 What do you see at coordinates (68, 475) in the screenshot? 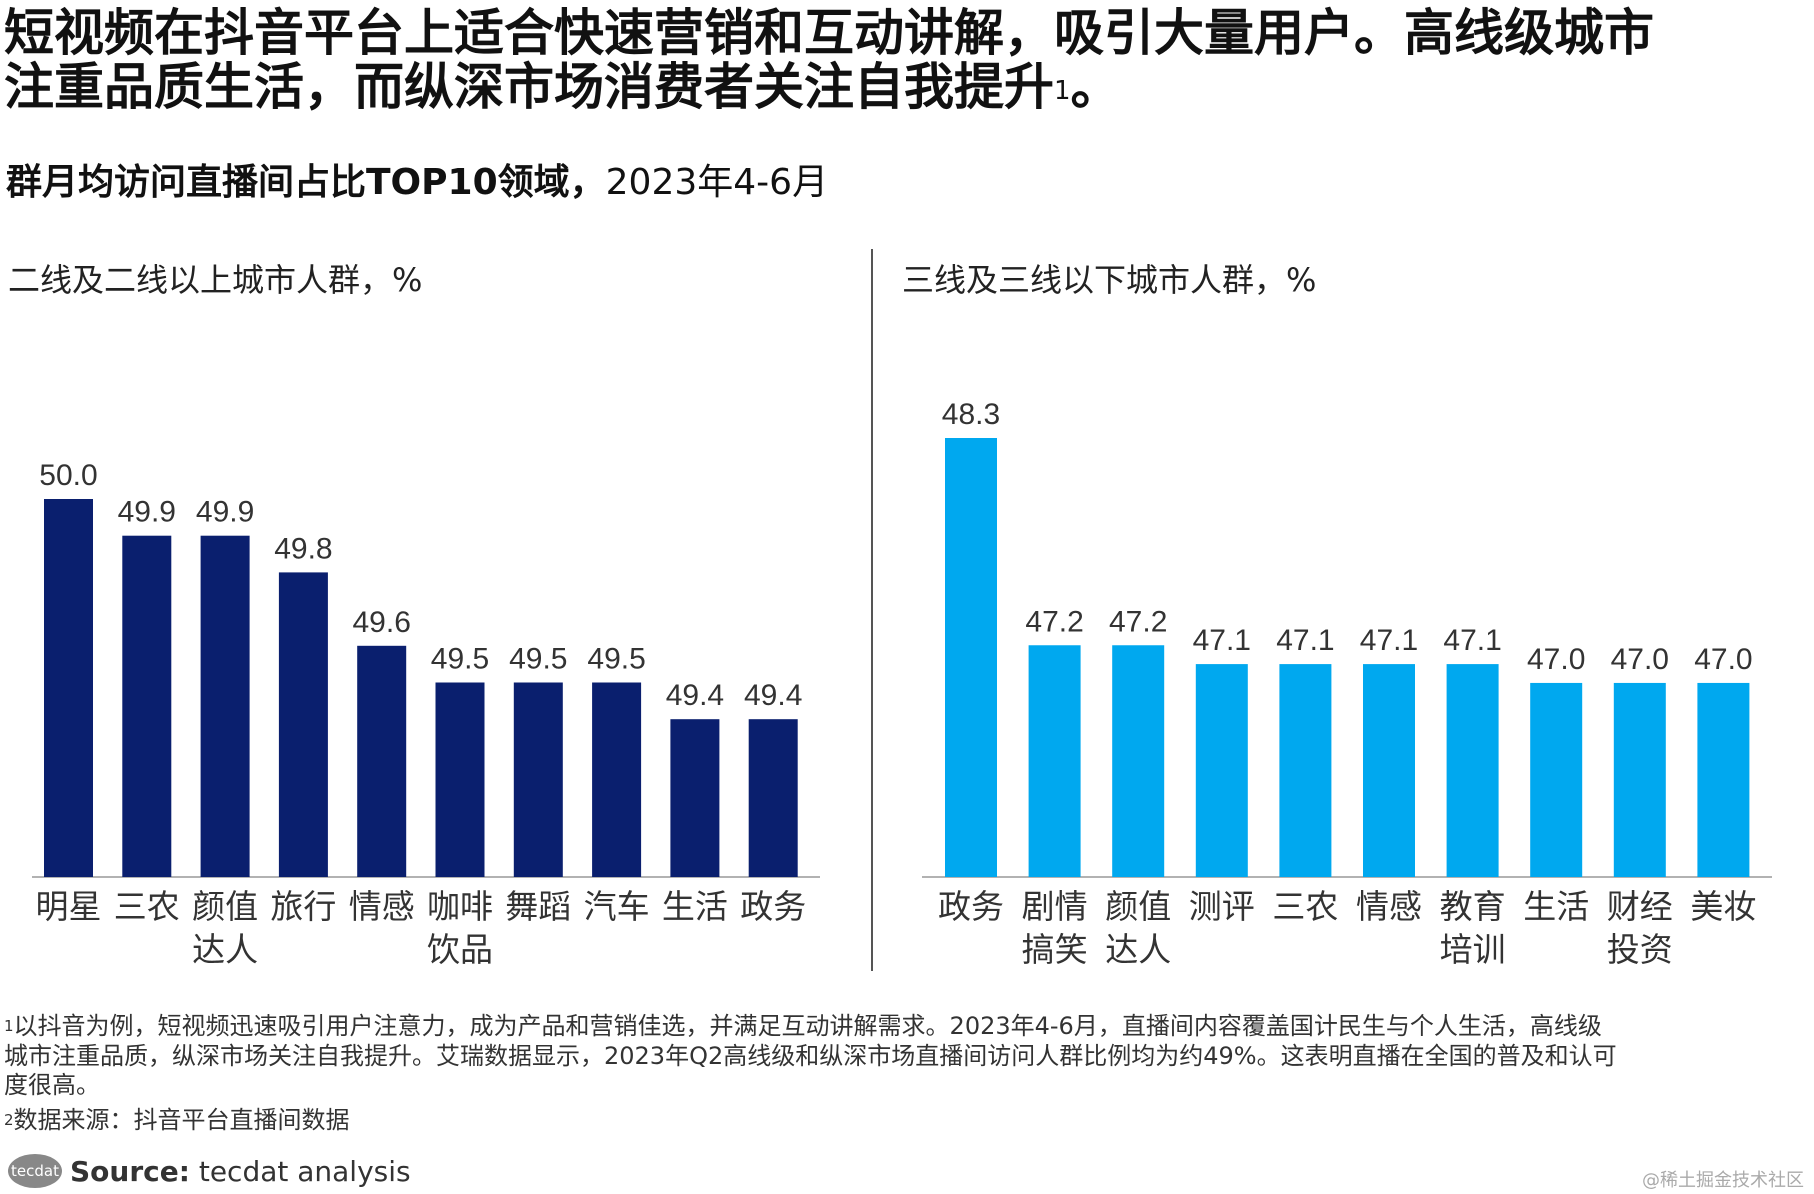
I see `data-label: 50.0` at bounding box center [68, 475].